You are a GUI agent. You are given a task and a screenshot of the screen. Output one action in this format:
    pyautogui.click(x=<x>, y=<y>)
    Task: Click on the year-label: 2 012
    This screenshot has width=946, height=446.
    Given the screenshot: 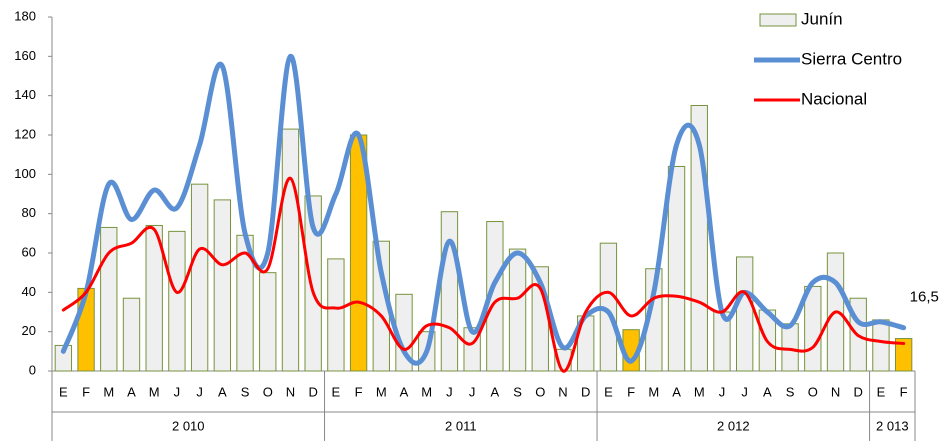 What is the action you would take?
    pyautogui.click(x=733, y=425)
    